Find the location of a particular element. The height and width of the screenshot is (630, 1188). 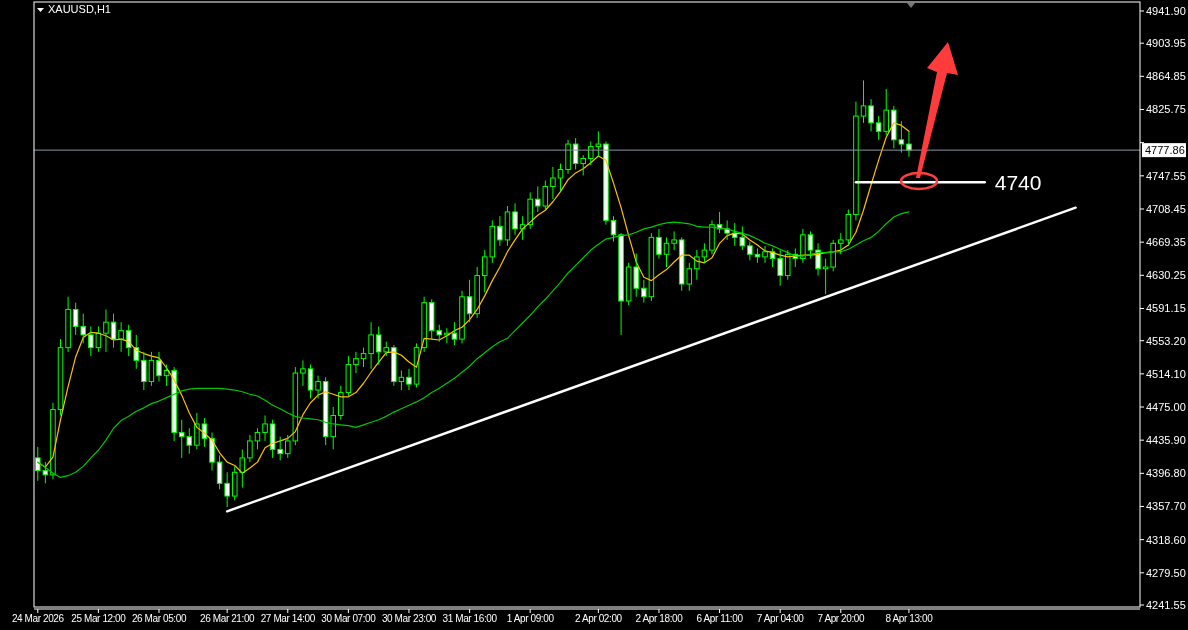

x-tick-label: 8 Apr 13:00 is located at coordinates (909, 618).